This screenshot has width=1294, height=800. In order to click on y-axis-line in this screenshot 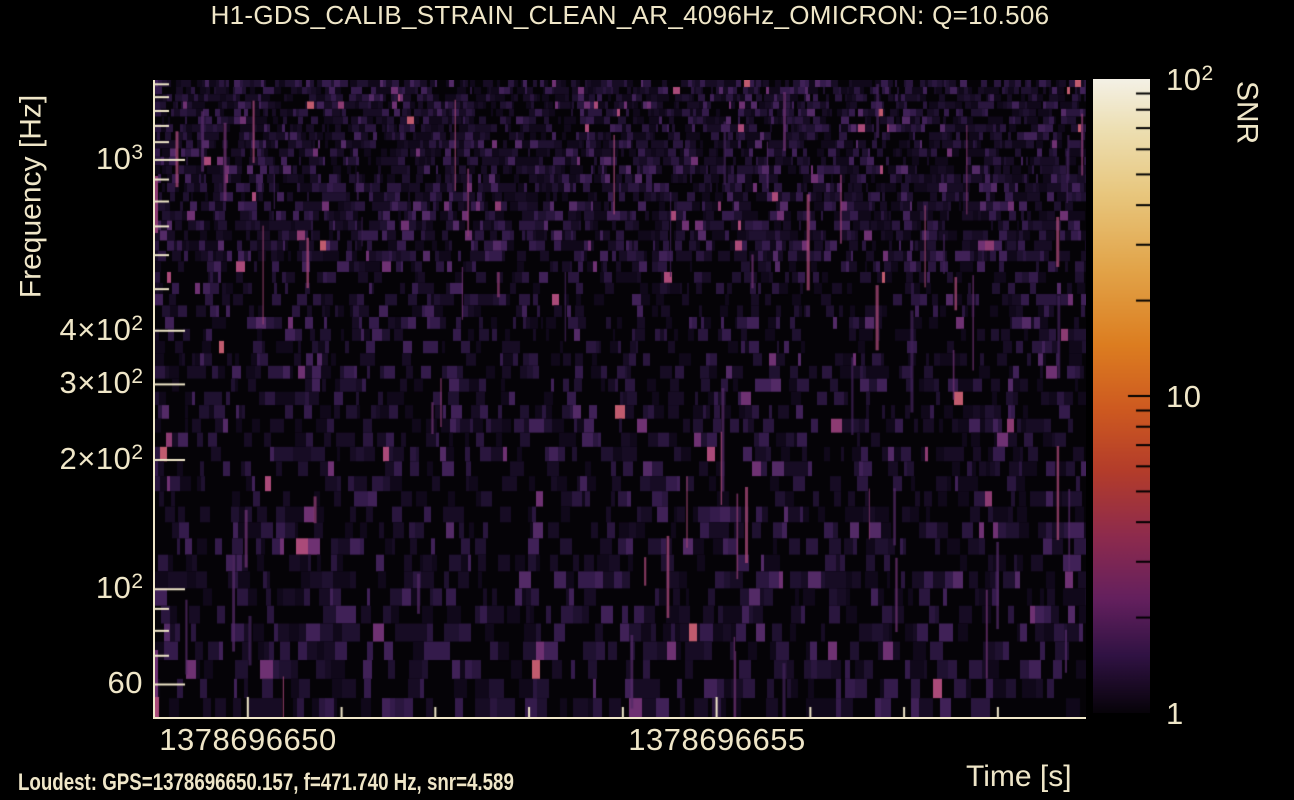, I will do `click(154, 399)`.